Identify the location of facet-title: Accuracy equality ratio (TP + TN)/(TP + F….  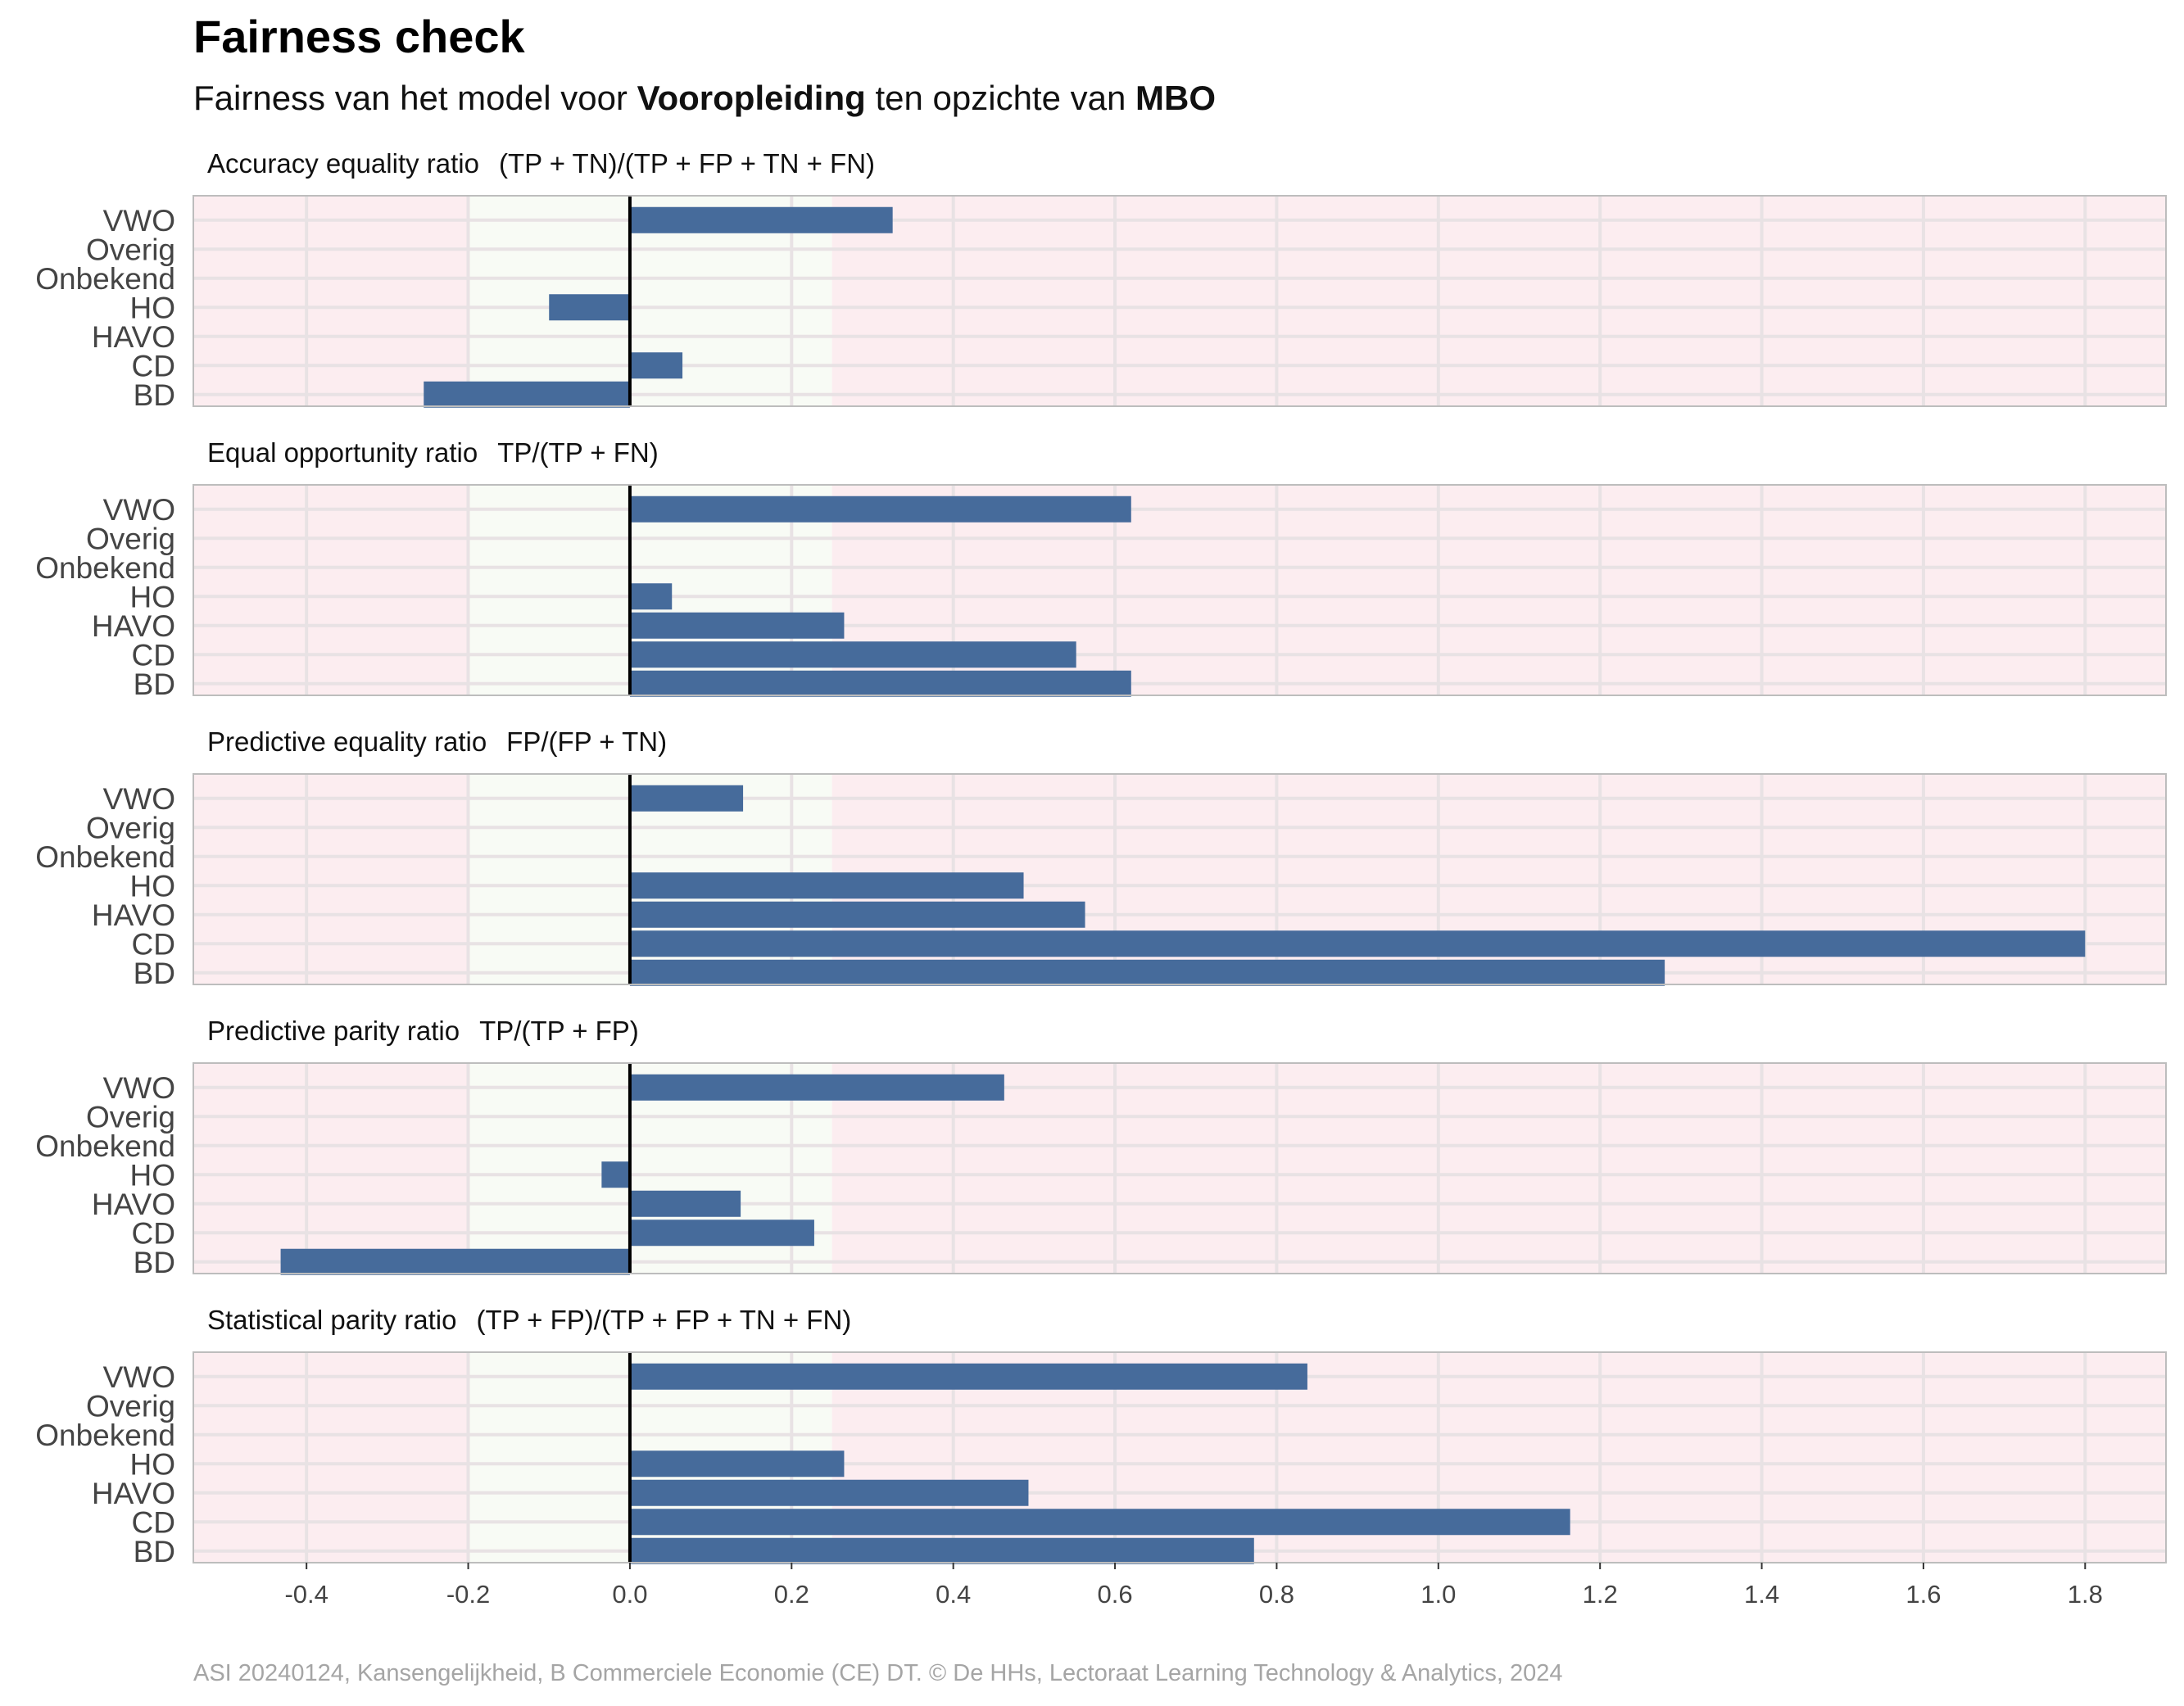
(541, 163).